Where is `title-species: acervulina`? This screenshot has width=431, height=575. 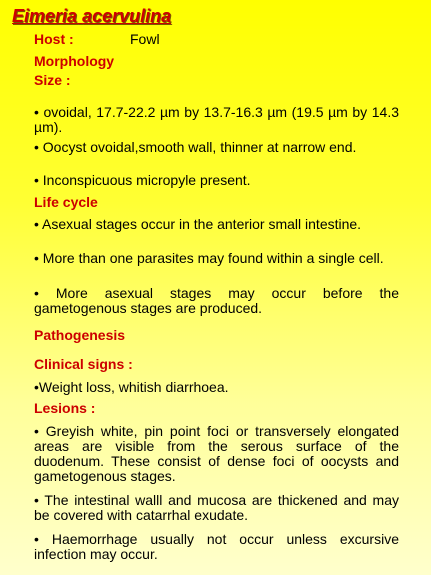
title-species: acervulina is located at coordinates (127, 16).